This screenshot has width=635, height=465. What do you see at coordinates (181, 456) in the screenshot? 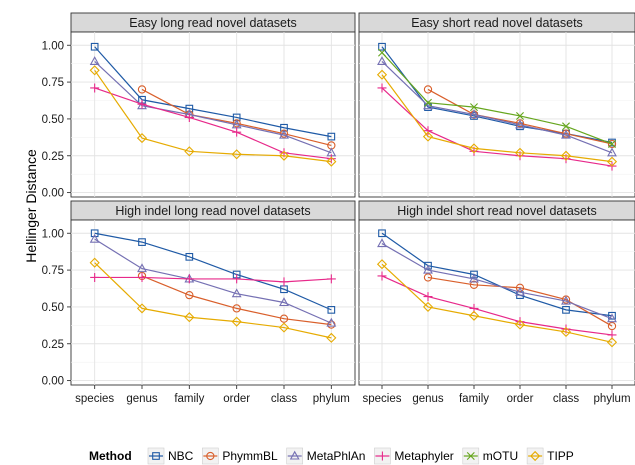
I see `legend-label: NBC` at bounding box center [181, 456].